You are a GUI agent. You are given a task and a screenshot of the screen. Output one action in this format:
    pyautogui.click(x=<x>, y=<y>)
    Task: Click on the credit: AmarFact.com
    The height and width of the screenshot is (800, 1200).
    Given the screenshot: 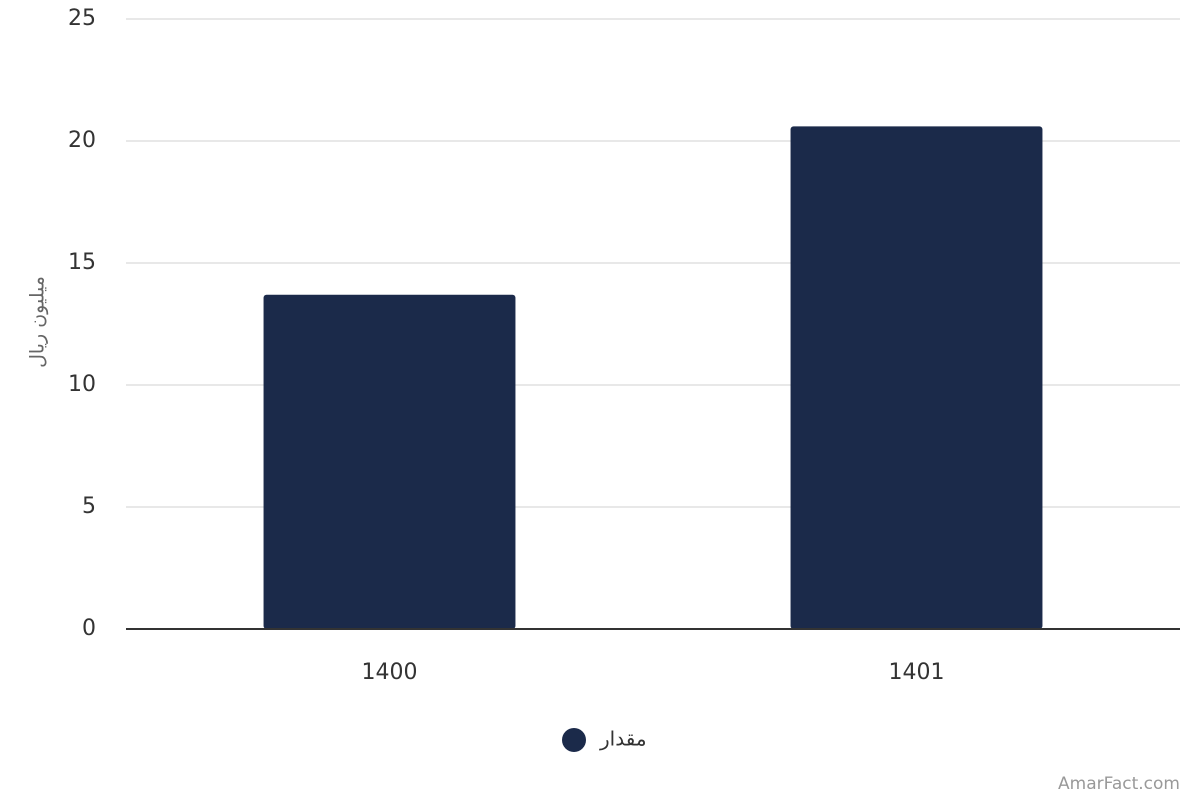 What is the action you would take?
    pyautogui.click(x=1119, y=784)
    